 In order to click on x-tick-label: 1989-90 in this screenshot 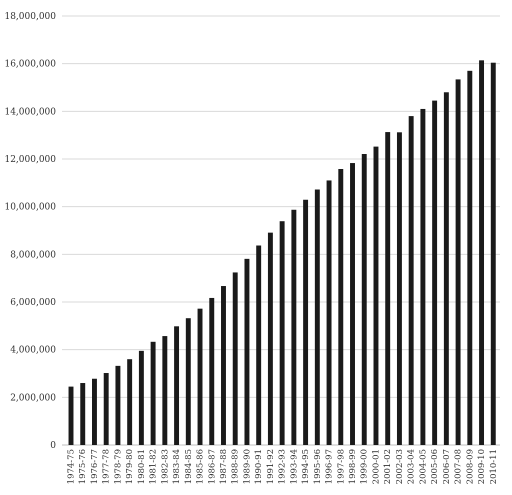, I will do `click(247, 466)`.